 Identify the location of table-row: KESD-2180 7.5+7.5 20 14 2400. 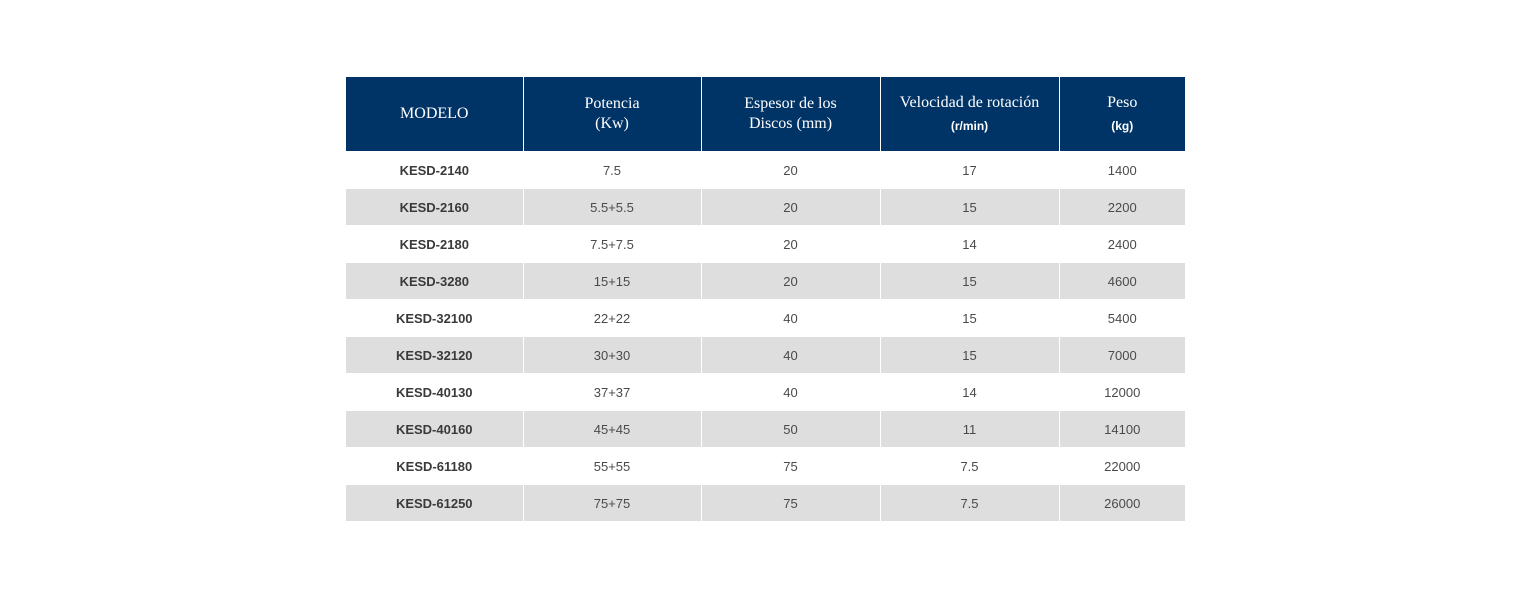
(765, 244).